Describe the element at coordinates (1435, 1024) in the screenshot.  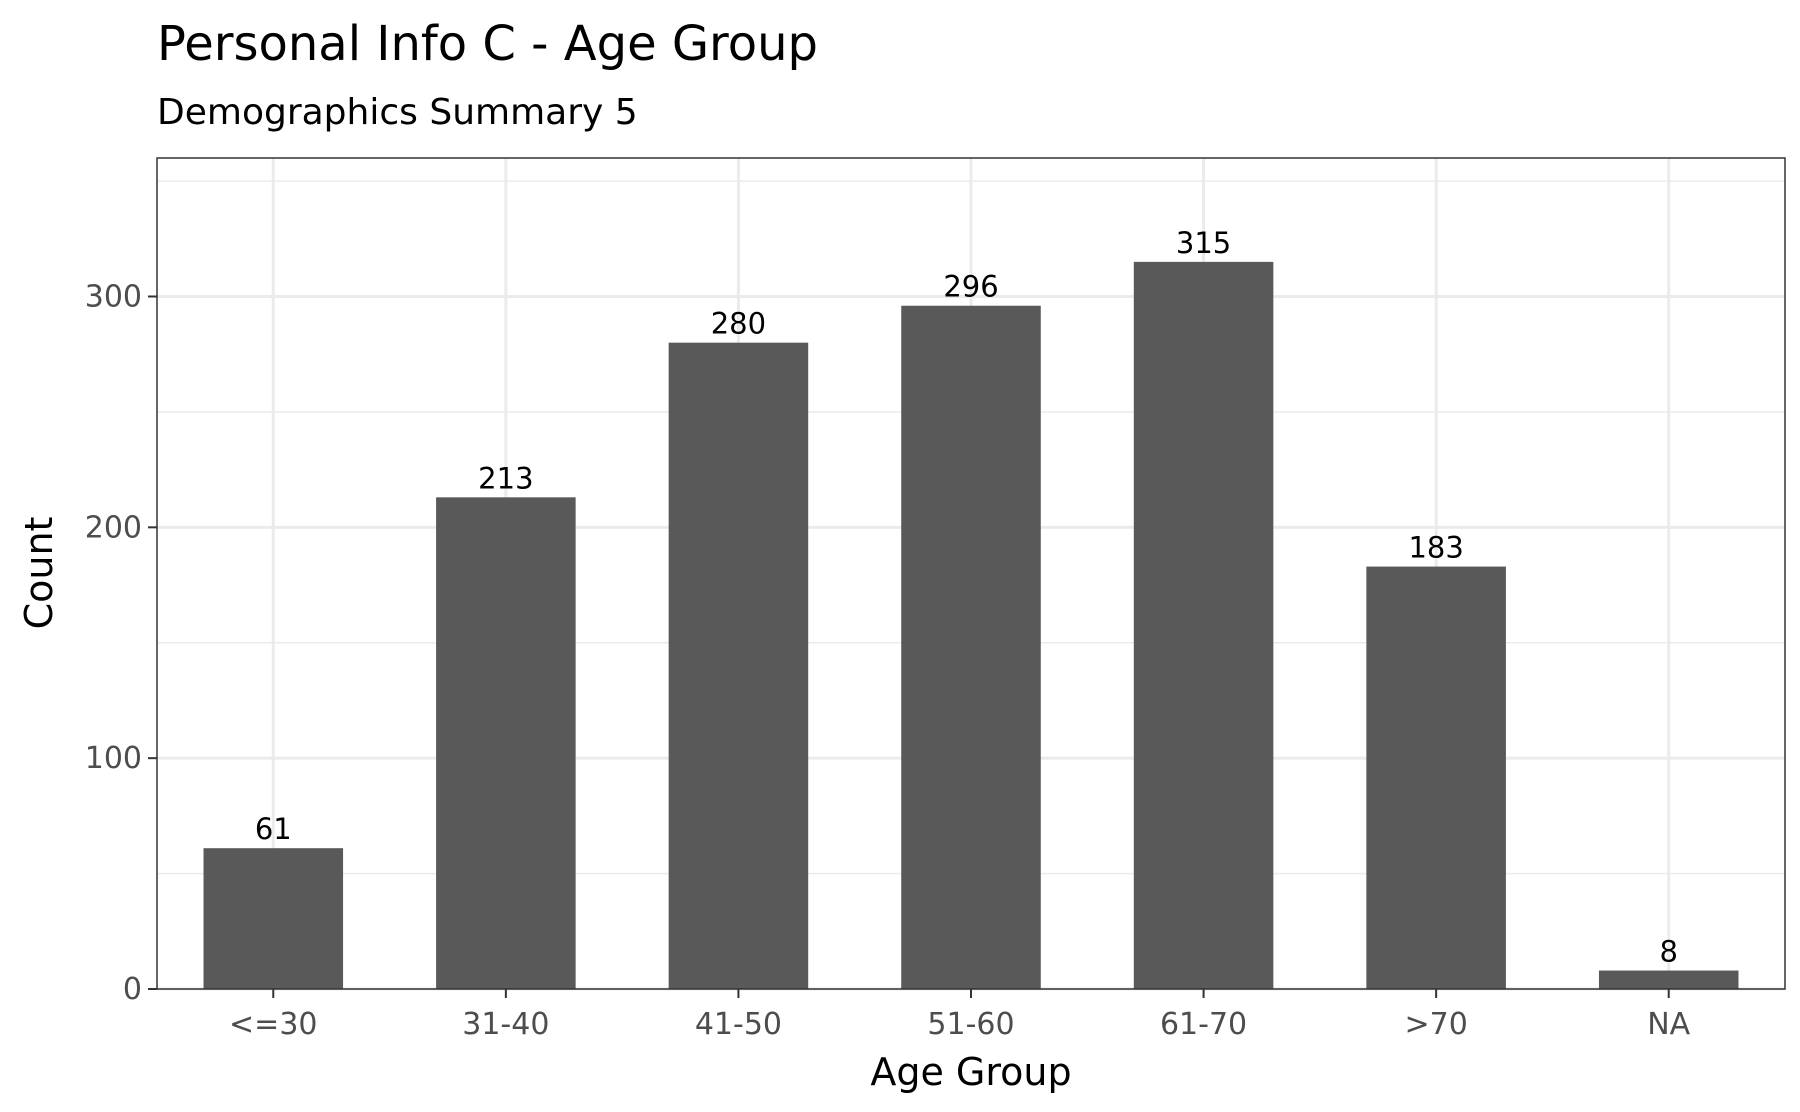
I see `x-tick-label: >70` at that location.